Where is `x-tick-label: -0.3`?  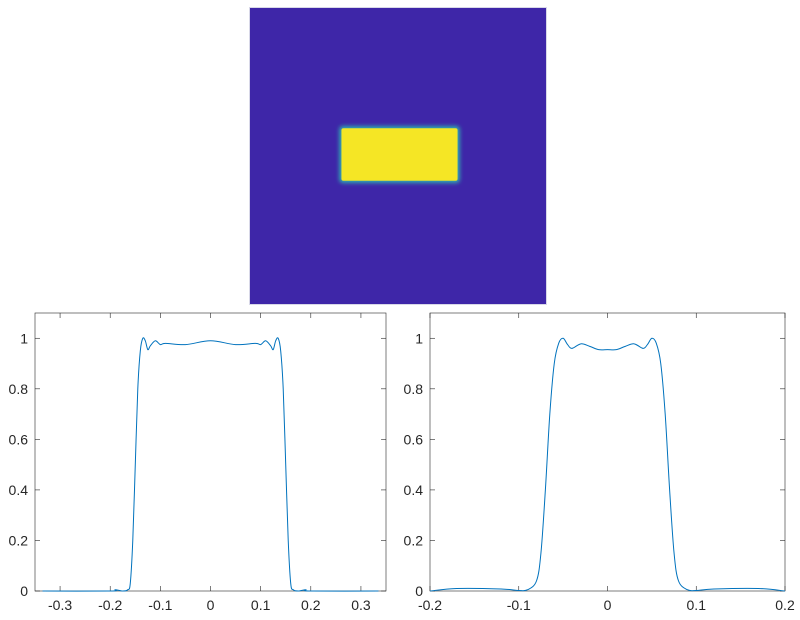
x-tick-label: -0.3 is located at coordinates (60, 605).